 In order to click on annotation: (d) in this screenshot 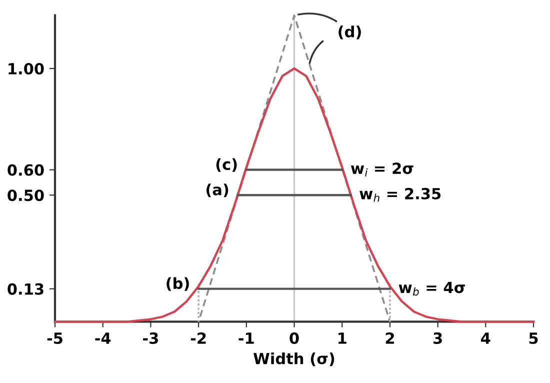, I will do `click(349, 33)`.